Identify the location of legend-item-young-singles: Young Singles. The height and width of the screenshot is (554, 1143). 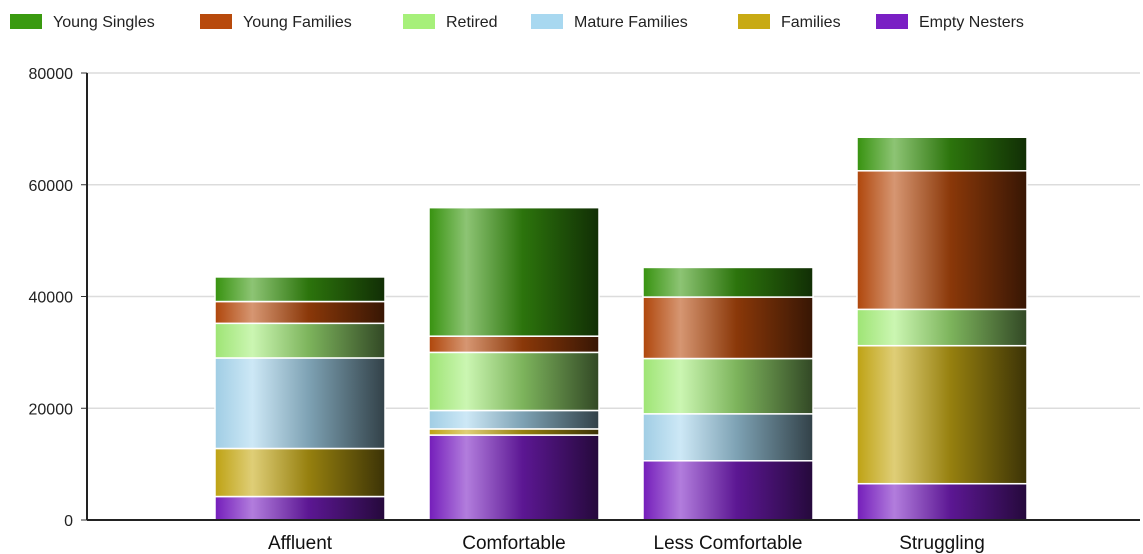
(82, 22).